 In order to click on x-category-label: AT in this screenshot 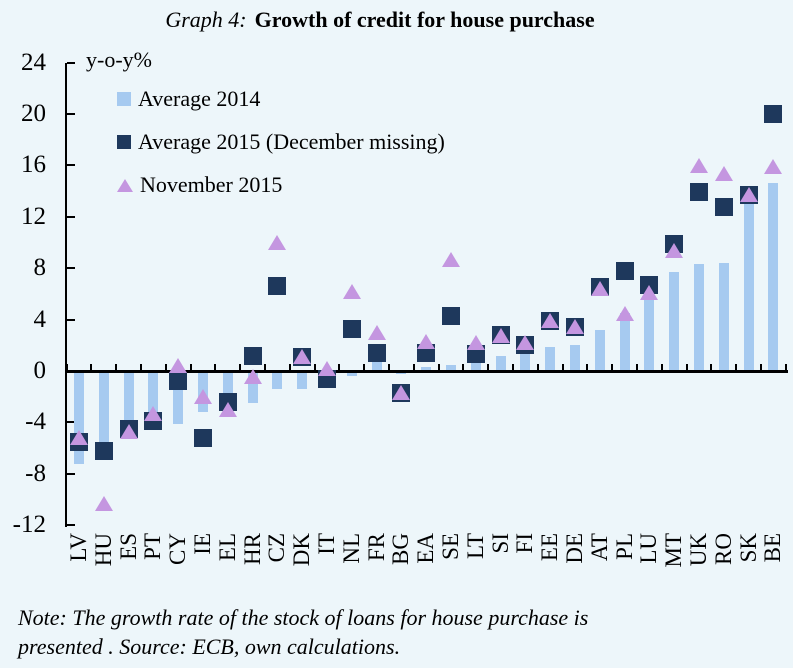, I will do `click(599, 547)`.